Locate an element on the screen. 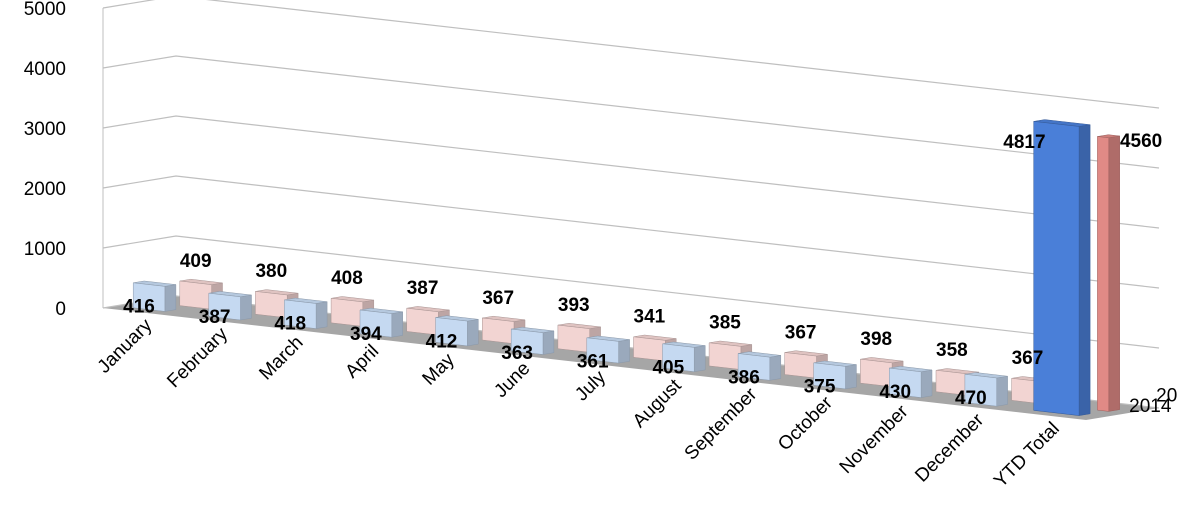 This screenshot has width=1177, height=521. data-label-2014: 405 is located at coordinates (668, 368).